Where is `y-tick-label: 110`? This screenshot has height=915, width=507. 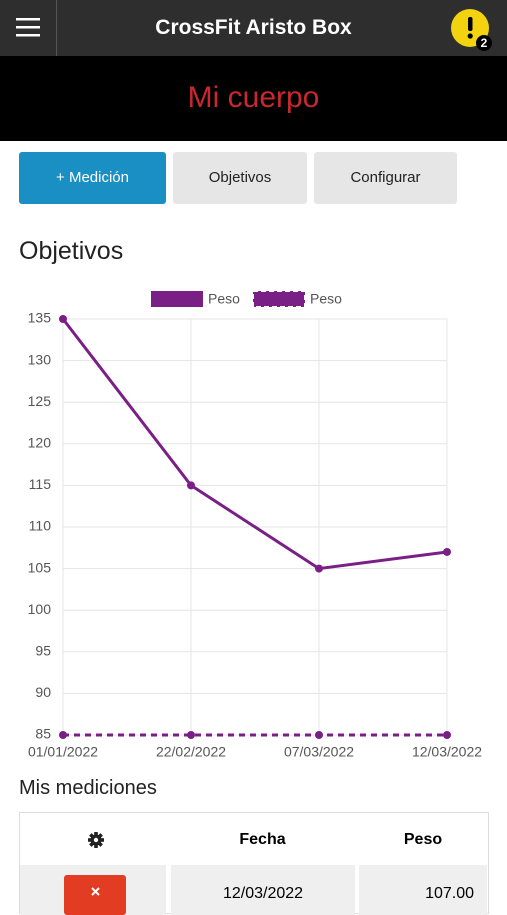
y-tick-label: 110 is located at coordinates (40, 526).